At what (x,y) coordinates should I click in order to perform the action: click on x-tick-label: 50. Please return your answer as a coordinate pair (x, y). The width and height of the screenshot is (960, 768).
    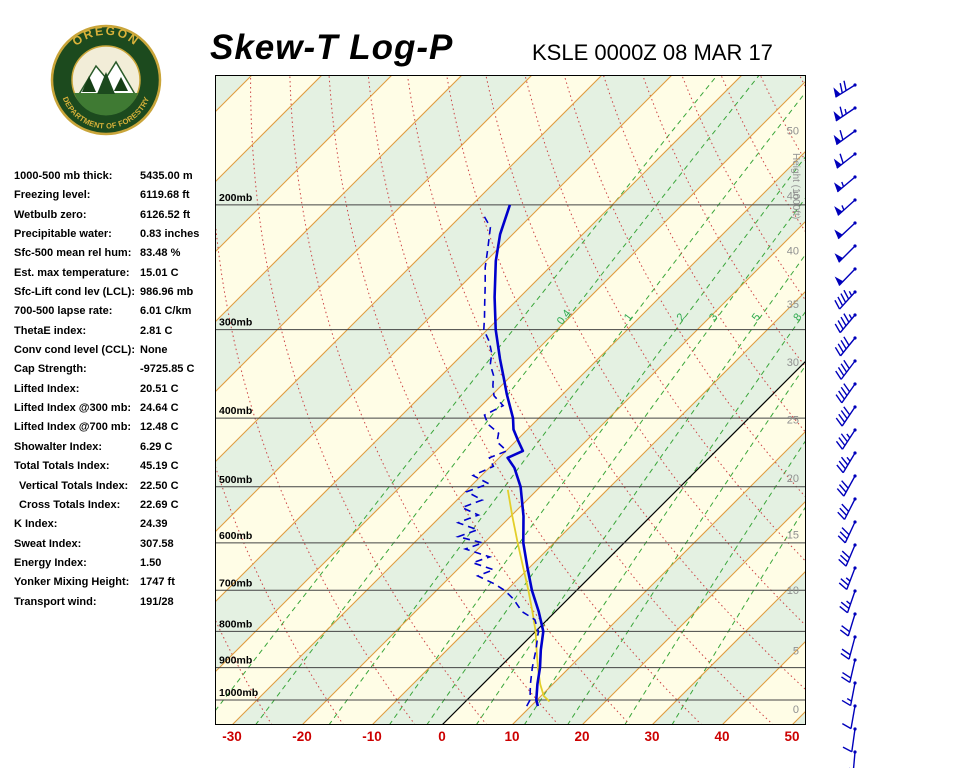
    Looking at the image, I should click on (792, 736).